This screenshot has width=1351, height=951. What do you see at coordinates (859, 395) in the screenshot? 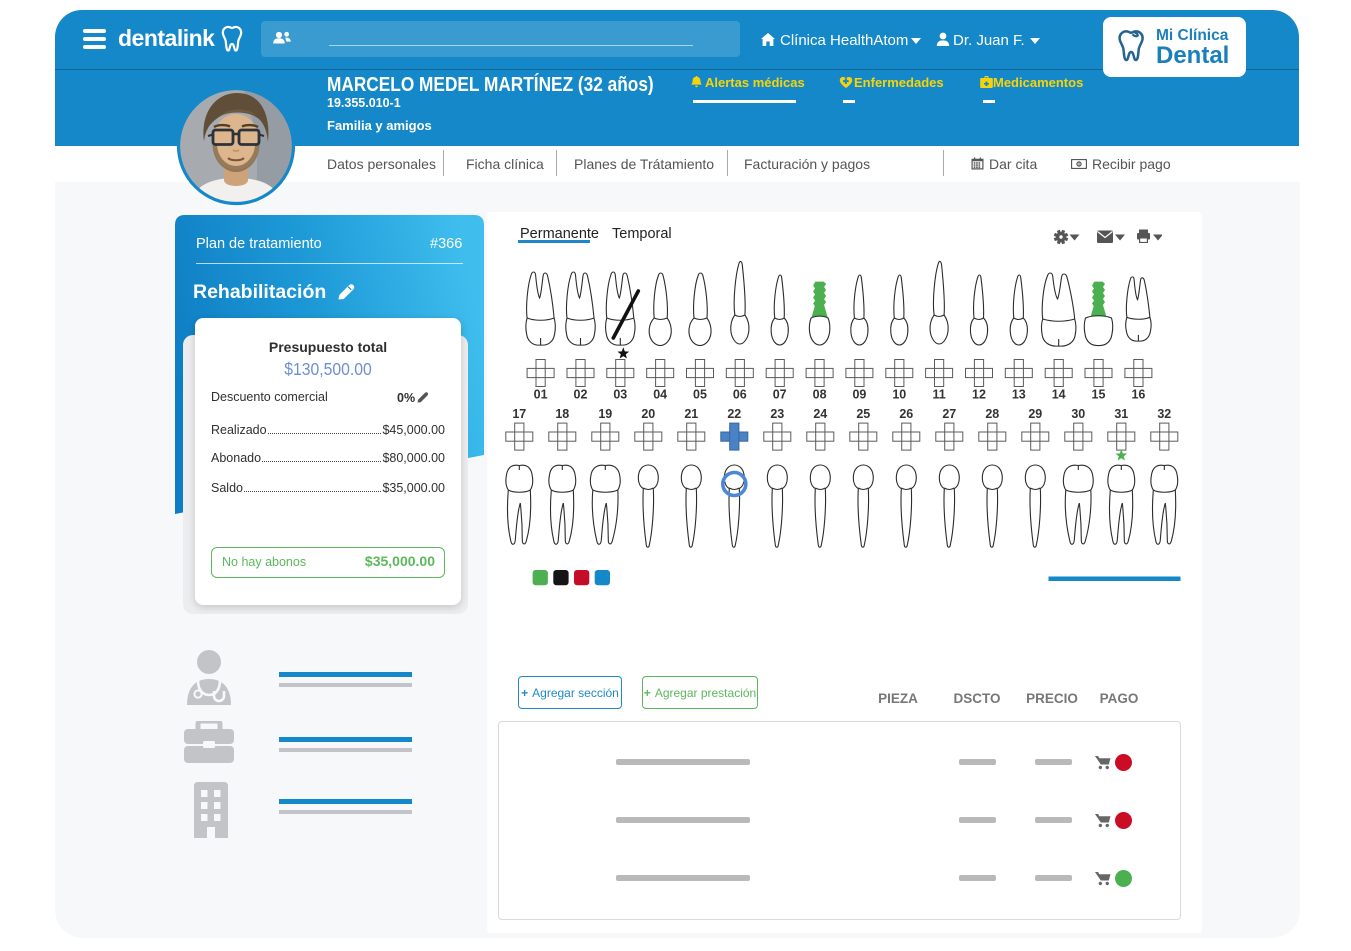
I see `svg-text: 09` at bounding box center [859, 395].